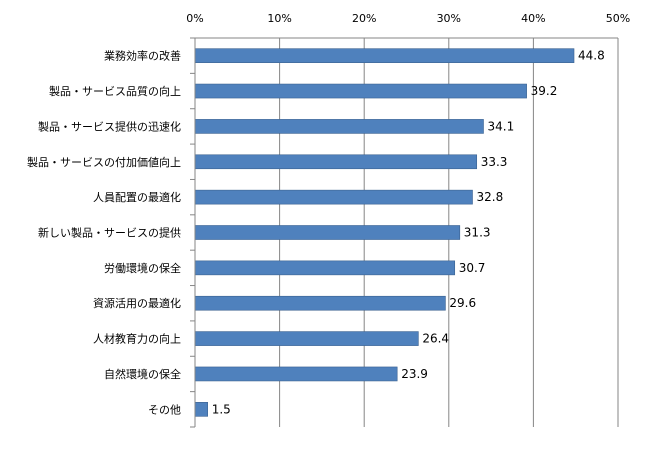  What do you see at coordinates (279, 18) in the screenshot?
I see `x-tick-label: 10%` at bounding box center [279, 18].